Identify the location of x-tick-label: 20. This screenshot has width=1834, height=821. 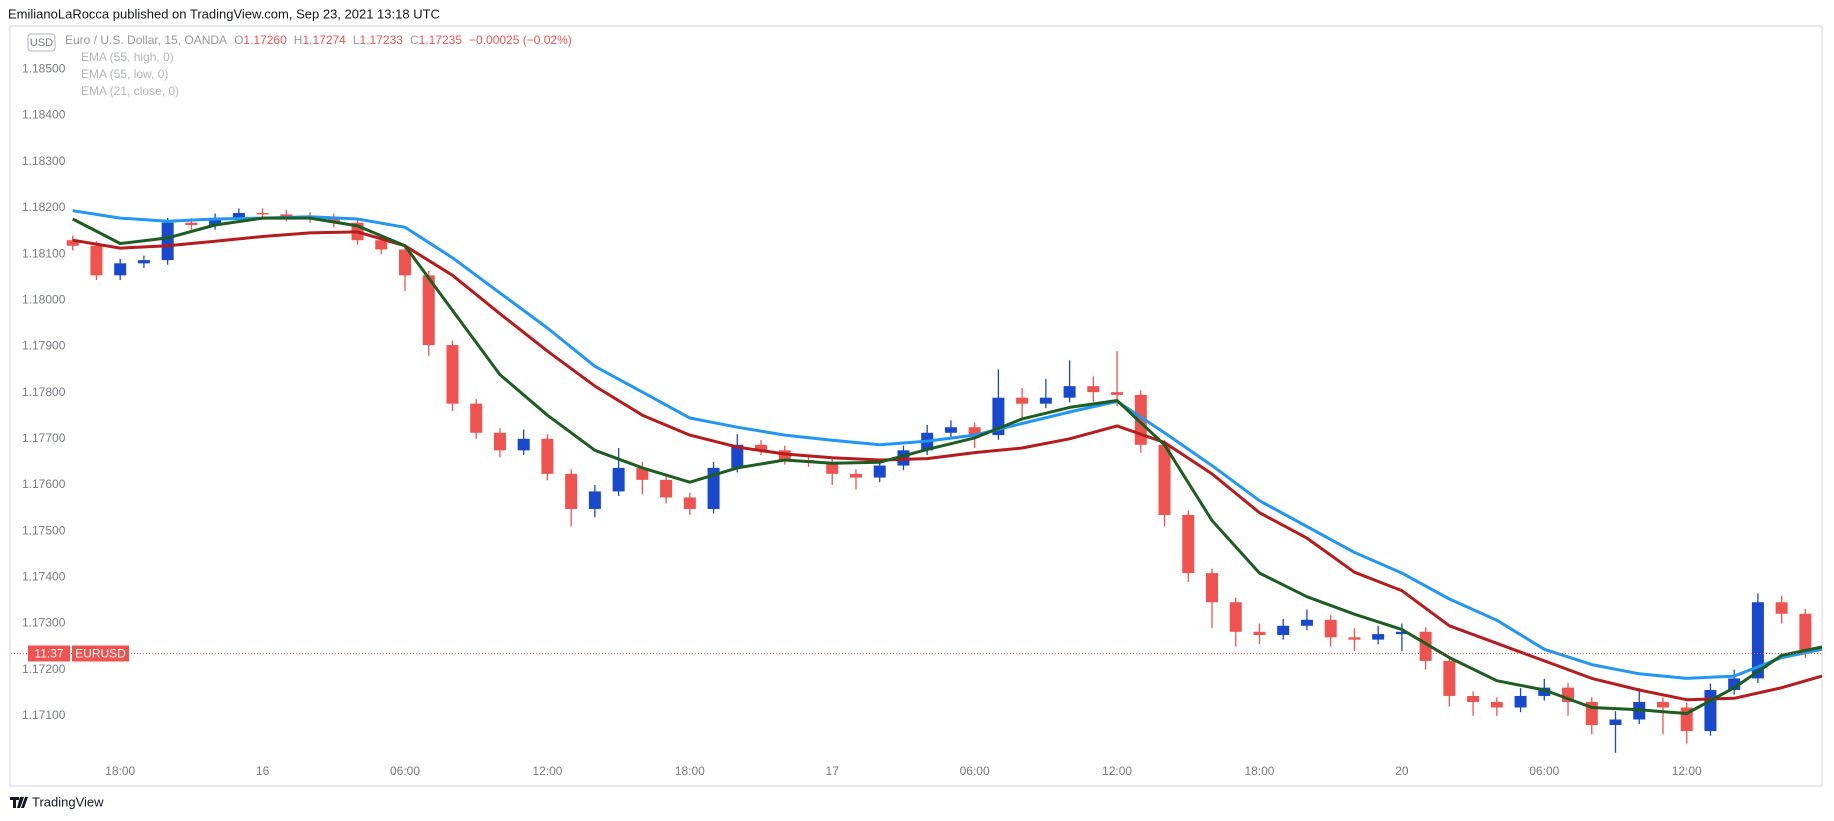
(1402, 771).